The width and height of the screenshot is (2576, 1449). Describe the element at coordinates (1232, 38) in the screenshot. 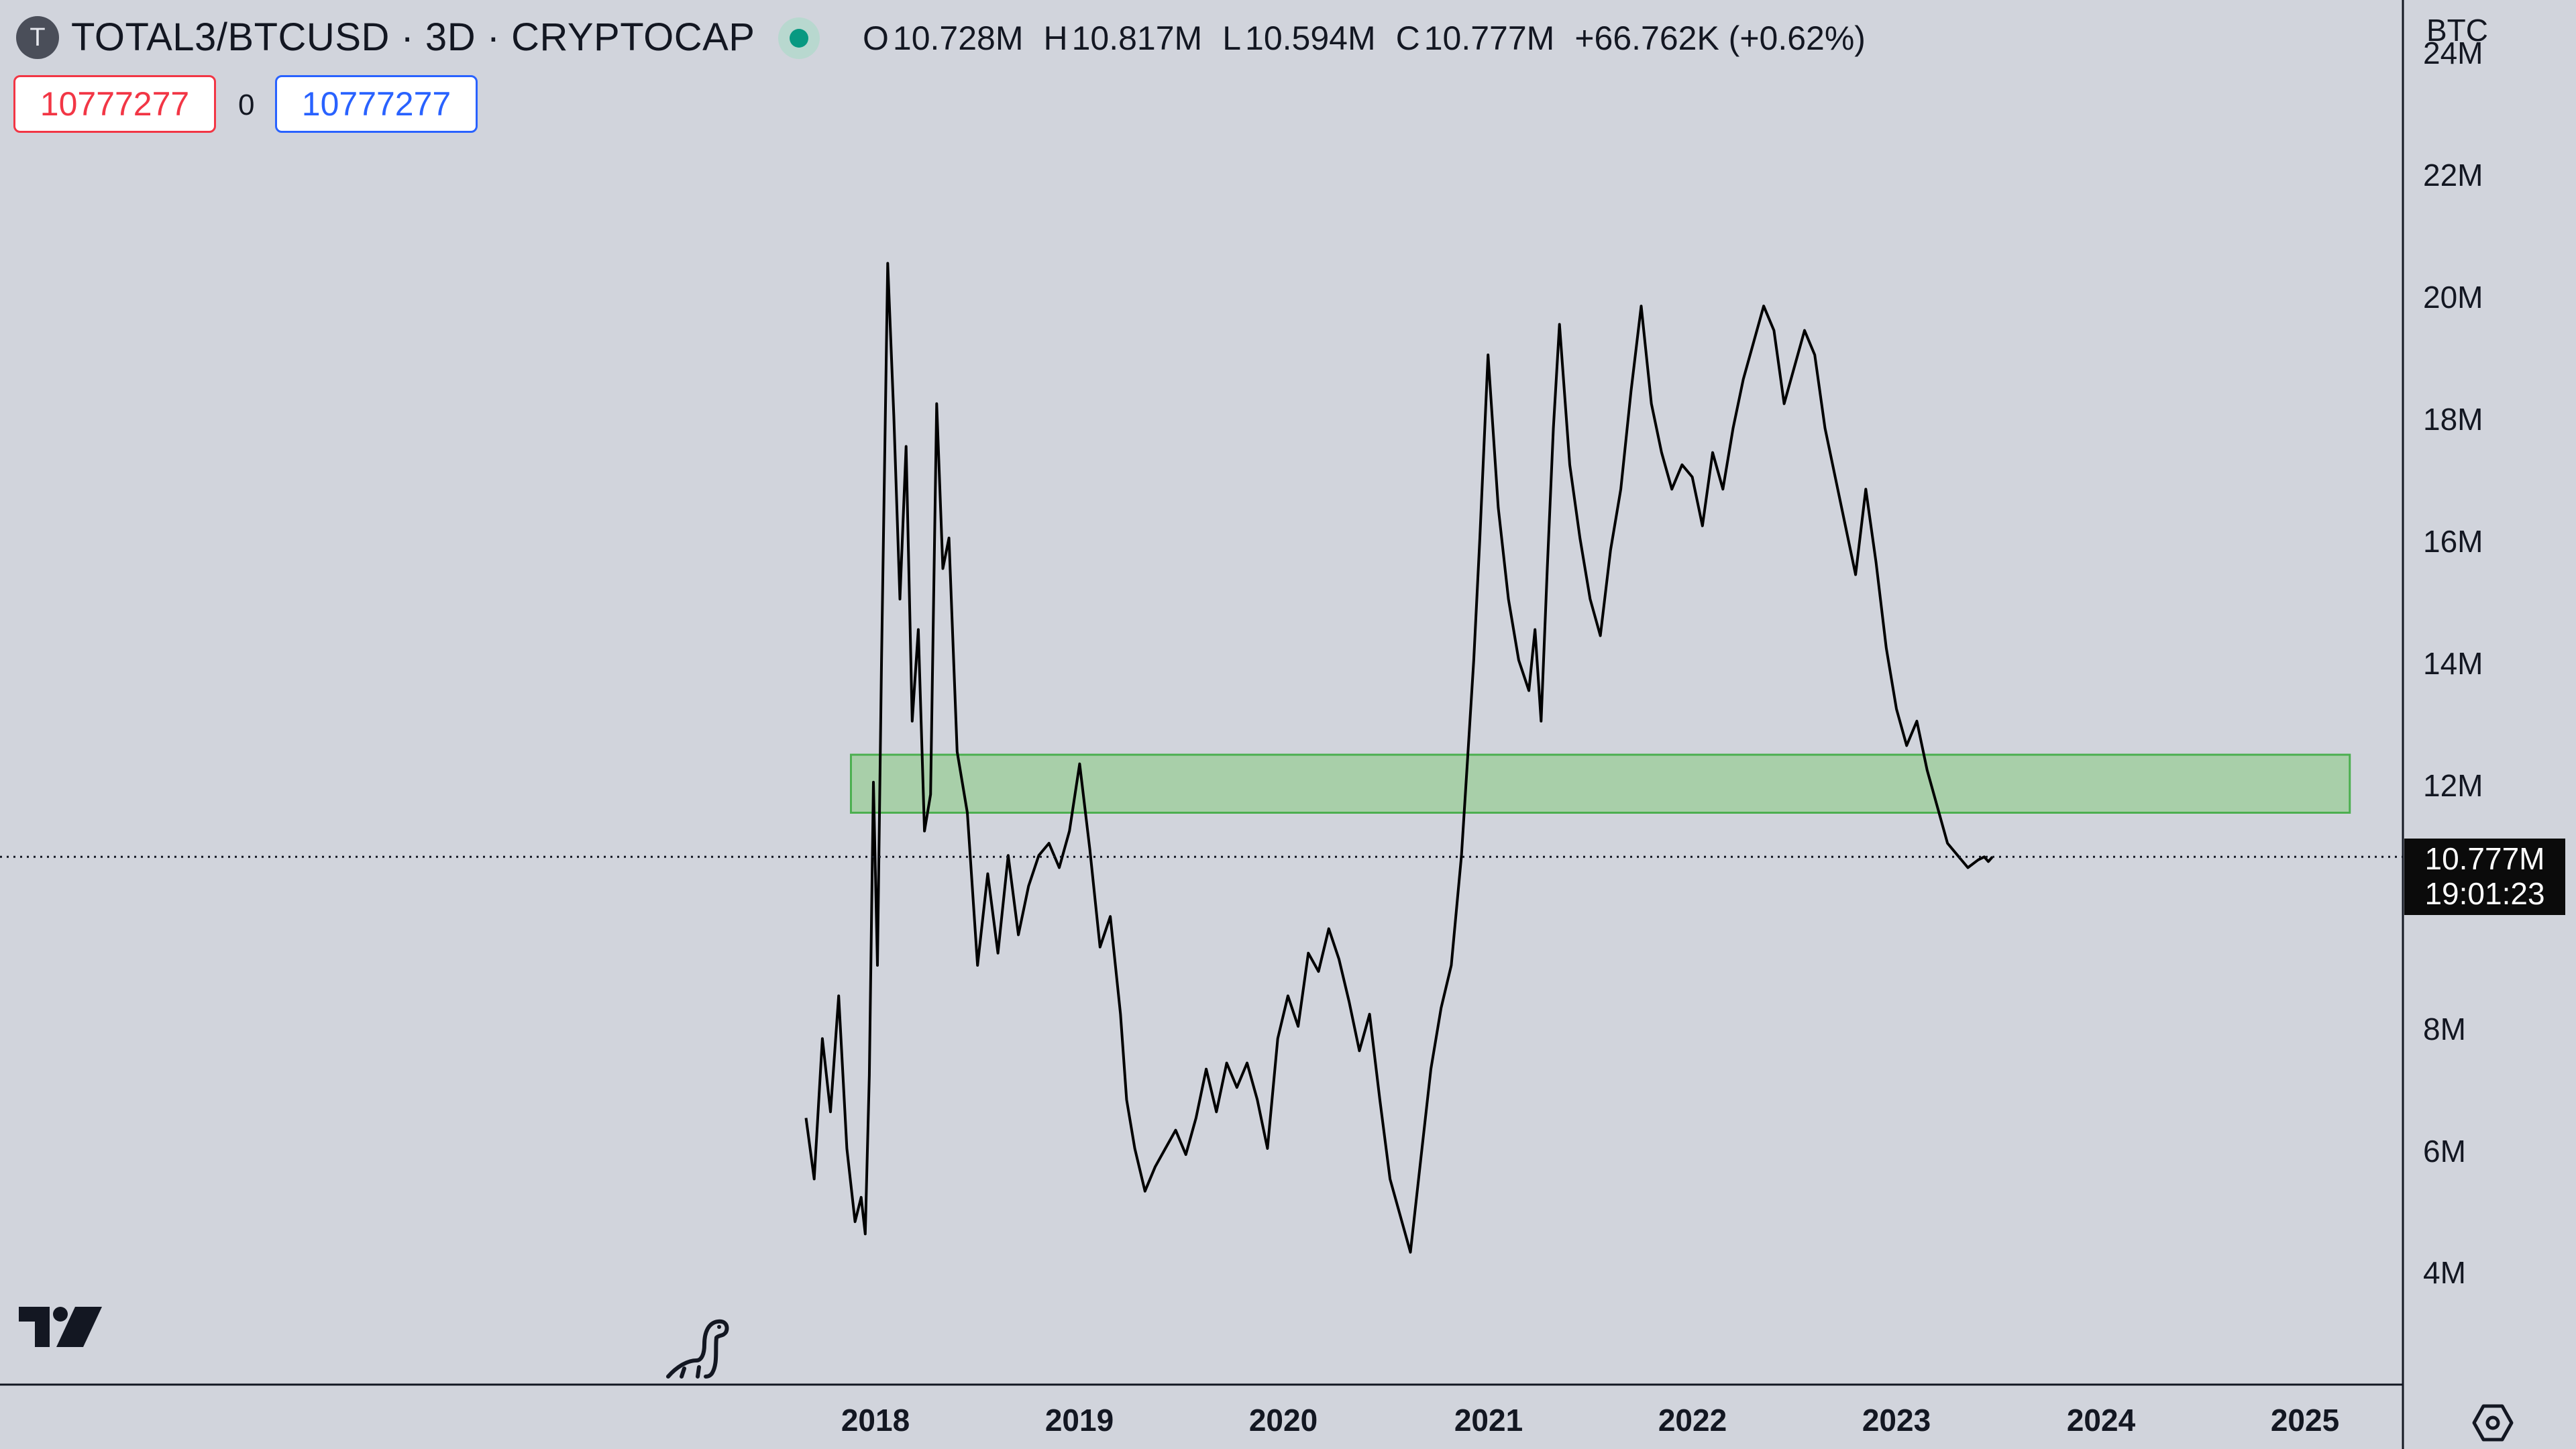

I see `low-label: L` at that location.